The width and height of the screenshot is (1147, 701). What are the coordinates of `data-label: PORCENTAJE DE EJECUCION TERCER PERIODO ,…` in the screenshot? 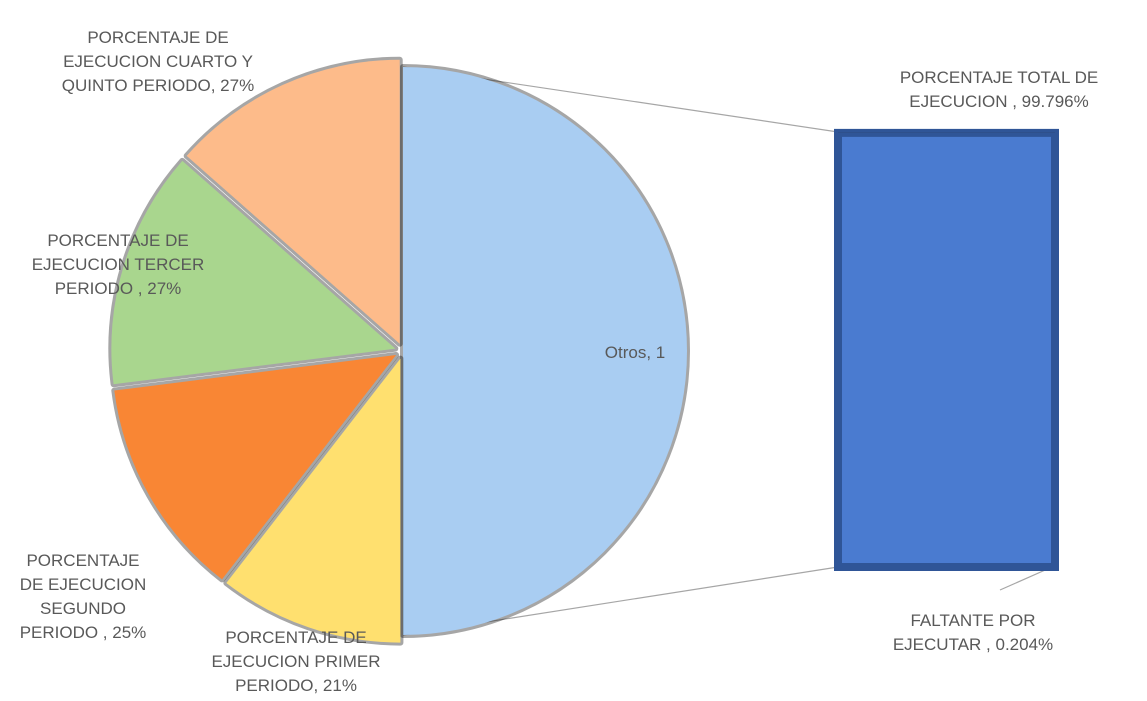 It's located at (118, 264).